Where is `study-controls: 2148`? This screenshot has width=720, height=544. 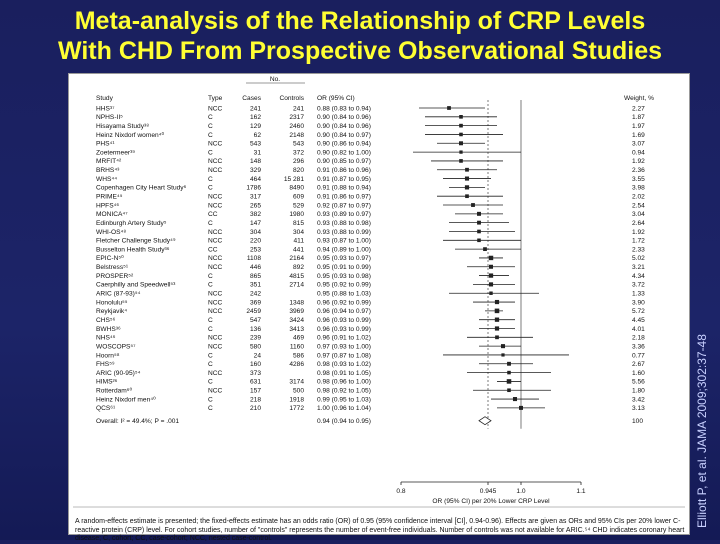
study-controls: 2148 is located at coordinates (296, 135).